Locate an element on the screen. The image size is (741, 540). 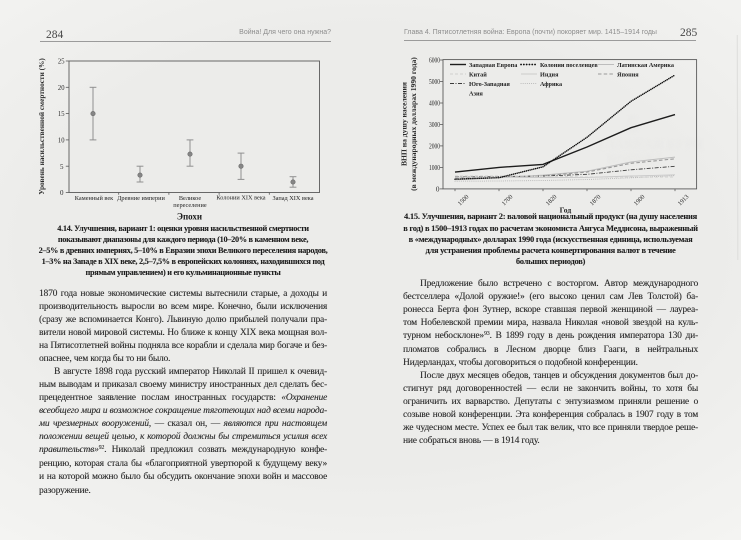
svg-text: ВОЙНЫ is located at coordinates (634, 159).